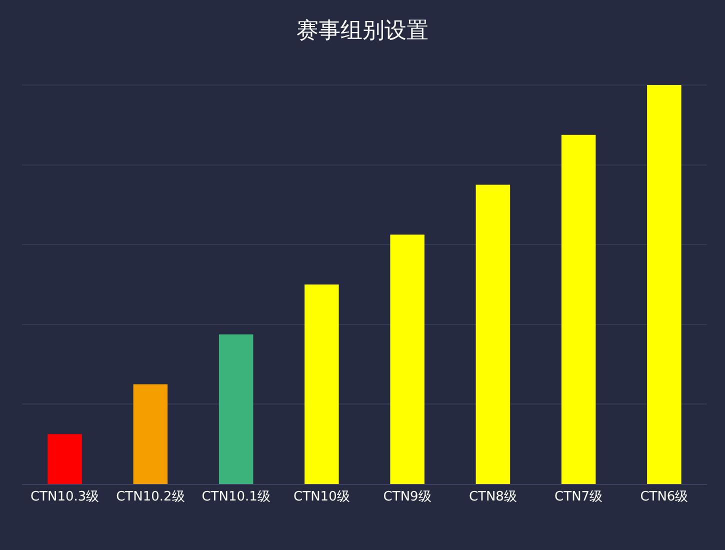  I want to click on x-tick-label: CTN9级, so click(407, 497).